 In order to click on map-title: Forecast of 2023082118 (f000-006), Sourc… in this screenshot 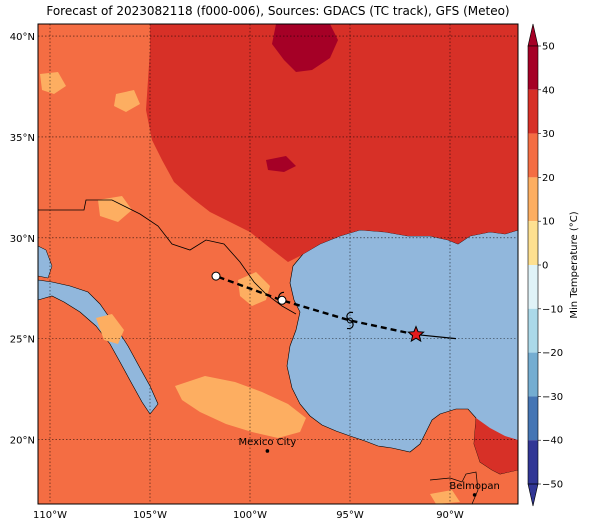, I will do `click(278, 11)`.